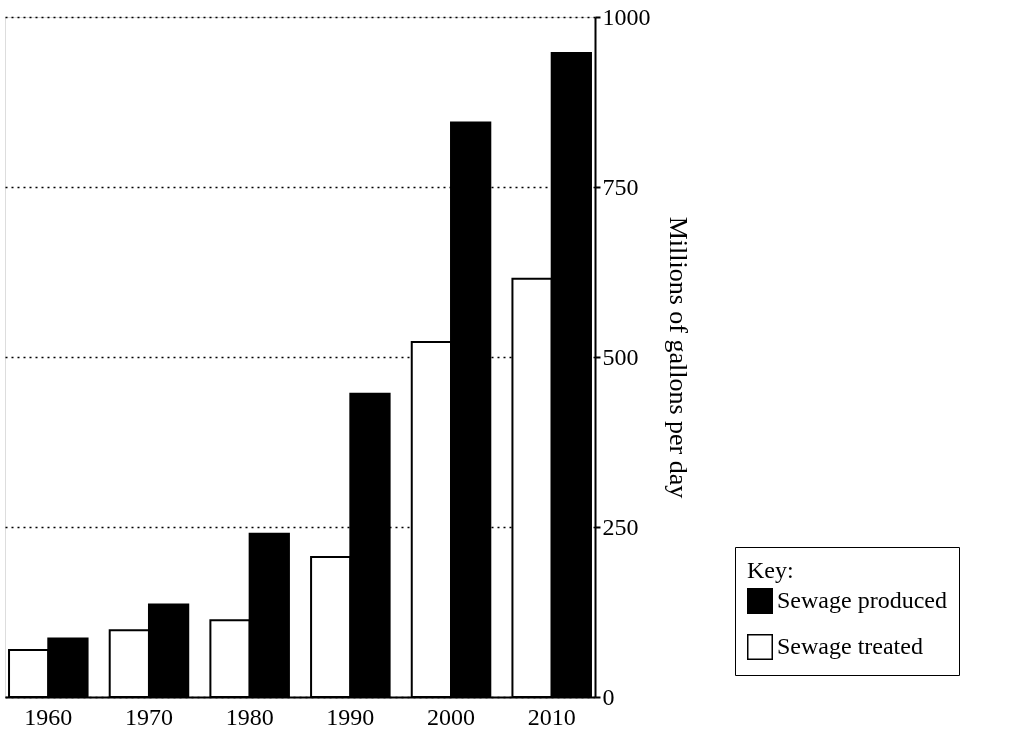 This screenshot has height=748, width=1029. Describe the element at coordinates (678, 357) in the screenshot. I see `y-axis-title: Millions of gallons per day` at that location.